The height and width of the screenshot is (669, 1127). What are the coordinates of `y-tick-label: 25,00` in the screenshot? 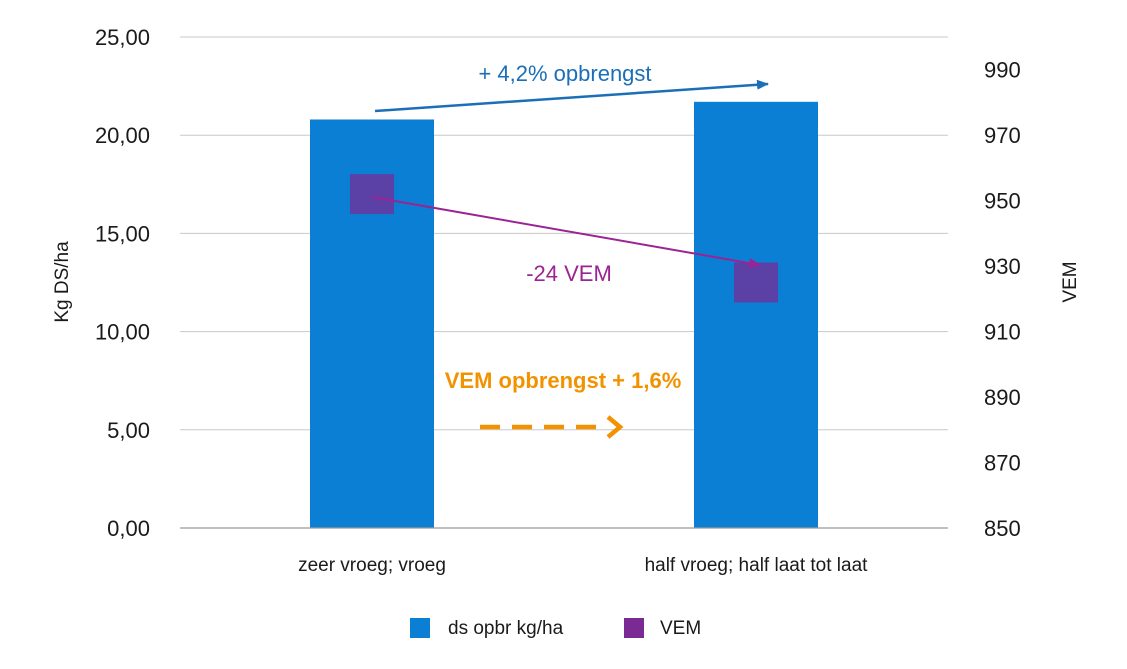 It's located at (122, 37).